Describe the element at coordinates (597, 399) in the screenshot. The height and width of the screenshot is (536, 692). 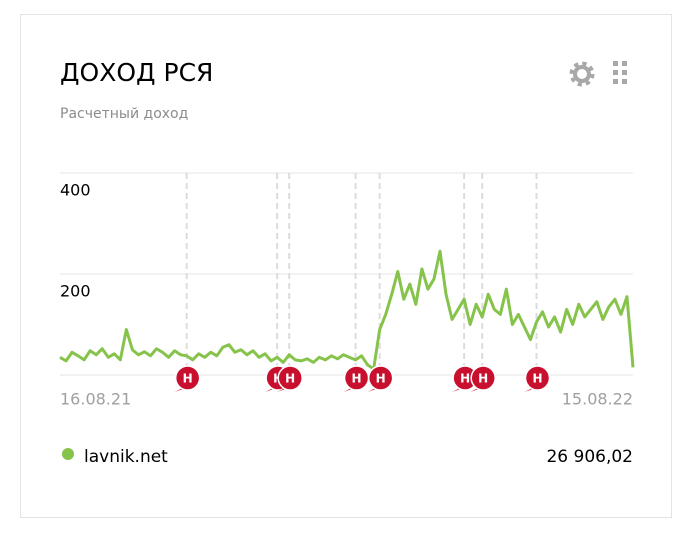
I see `x-tick-label: 15.08.22` at that location.